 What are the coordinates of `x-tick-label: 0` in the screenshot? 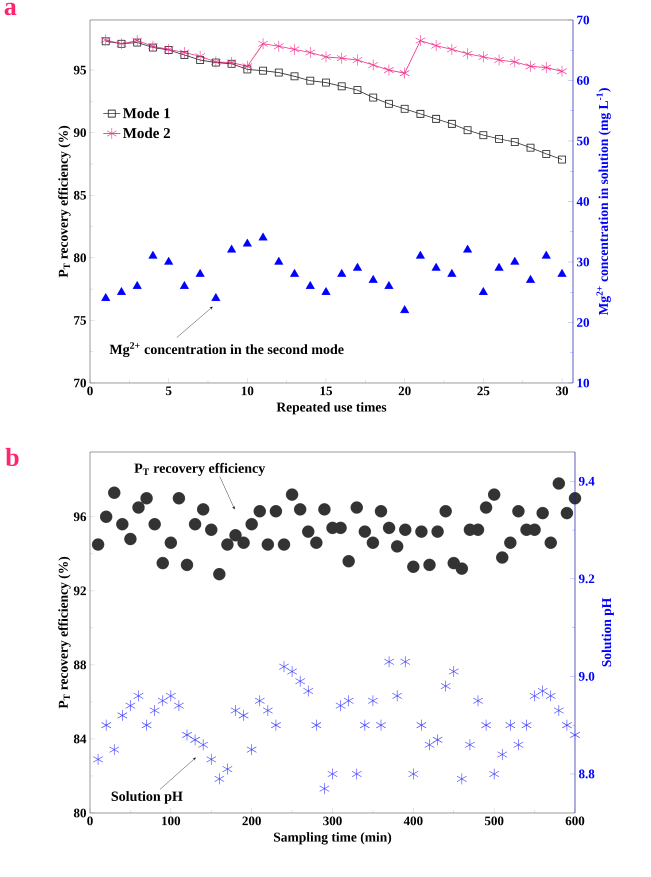 It's located at (90, 391).